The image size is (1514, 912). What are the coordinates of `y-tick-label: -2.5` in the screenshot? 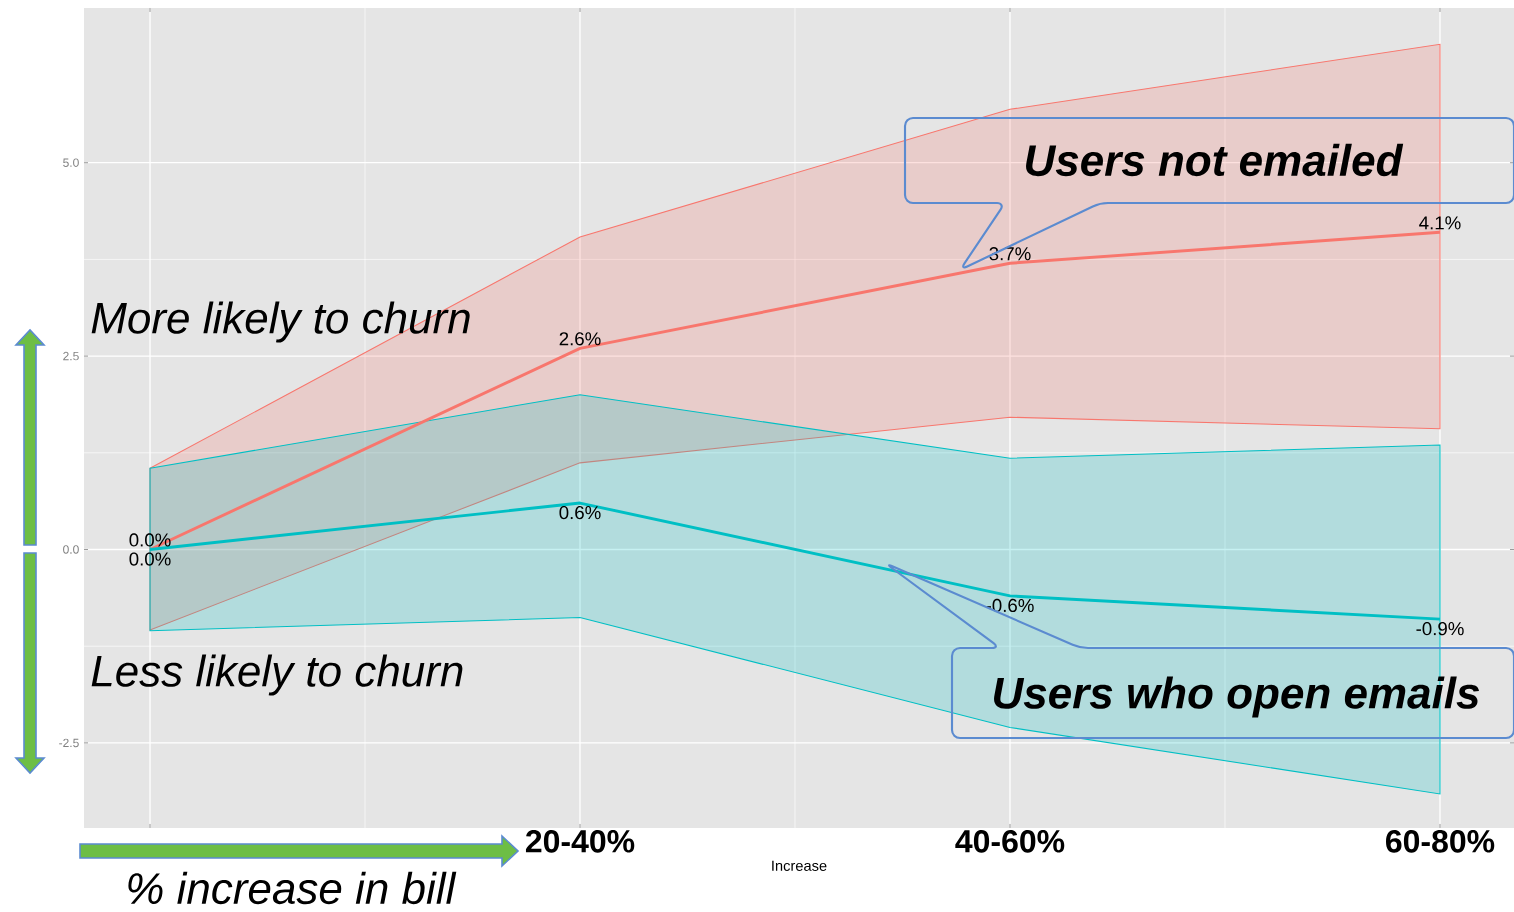 It's located at (69, 743).